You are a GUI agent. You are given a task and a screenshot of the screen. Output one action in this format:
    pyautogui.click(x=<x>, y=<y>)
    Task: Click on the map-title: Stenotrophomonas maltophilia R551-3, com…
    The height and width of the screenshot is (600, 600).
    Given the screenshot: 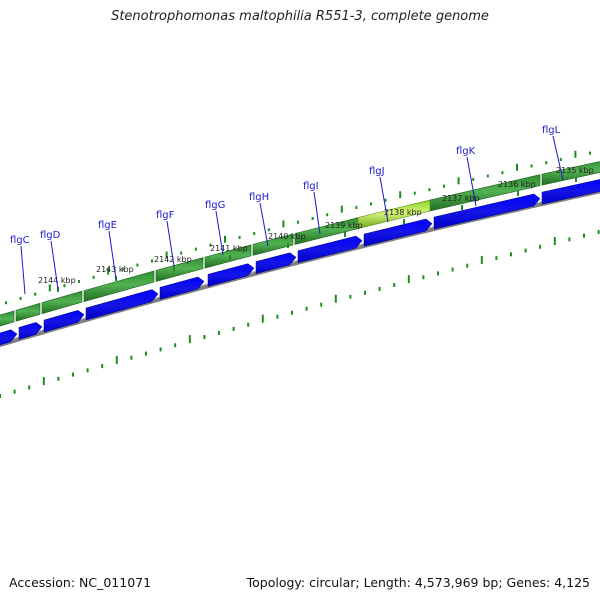 What is the action you would take?
    pyautogui.click(x=300, y=16)
    